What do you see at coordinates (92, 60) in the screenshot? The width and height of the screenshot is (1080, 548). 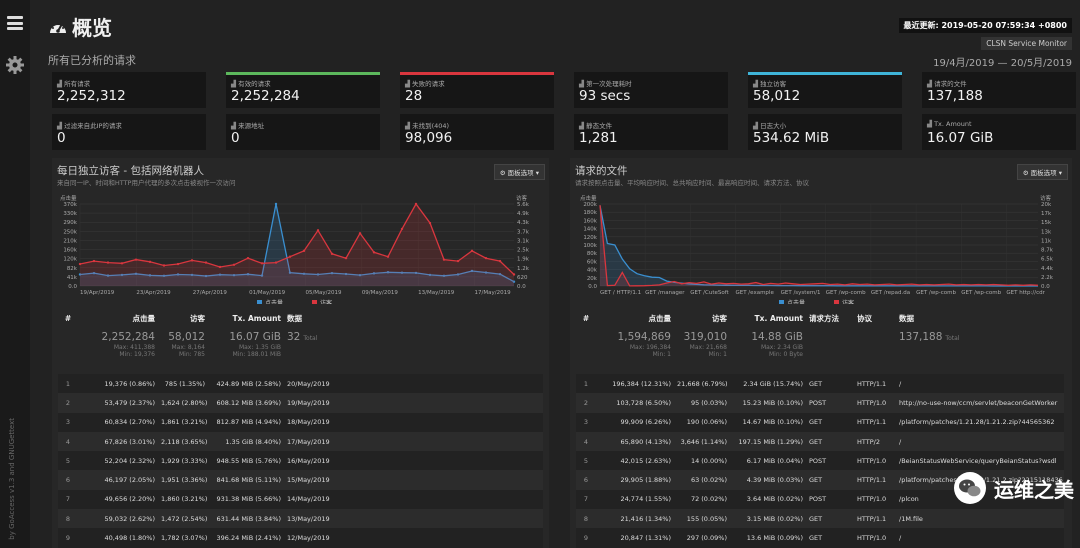 I see `page-subtitle: 所有已分析的请求` at bounding box center [92, 60].